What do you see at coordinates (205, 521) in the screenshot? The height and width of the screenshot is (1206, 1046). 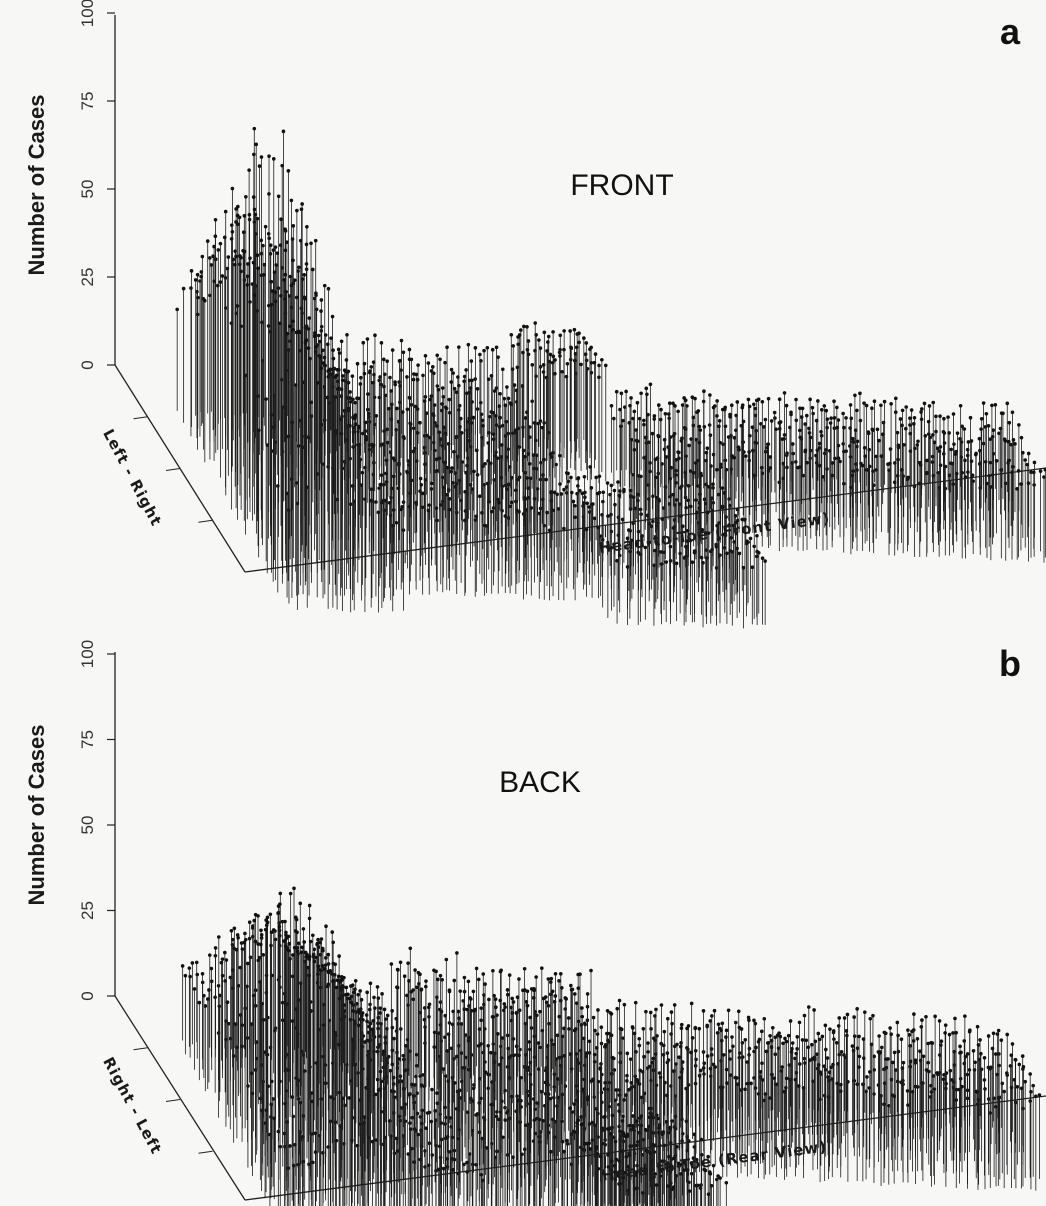 I see `depth-tick` at bounding box center [205, 521].